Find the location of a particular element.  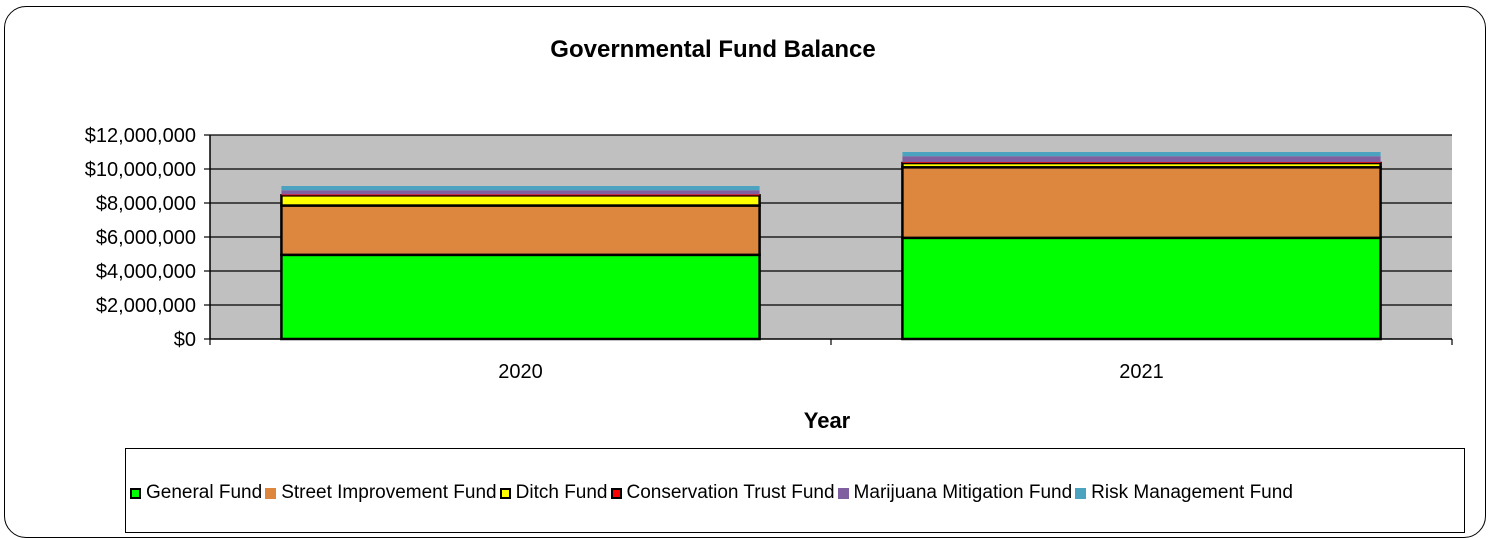

x-ticks: 2020 2021 is located at coordinates (831, 361).